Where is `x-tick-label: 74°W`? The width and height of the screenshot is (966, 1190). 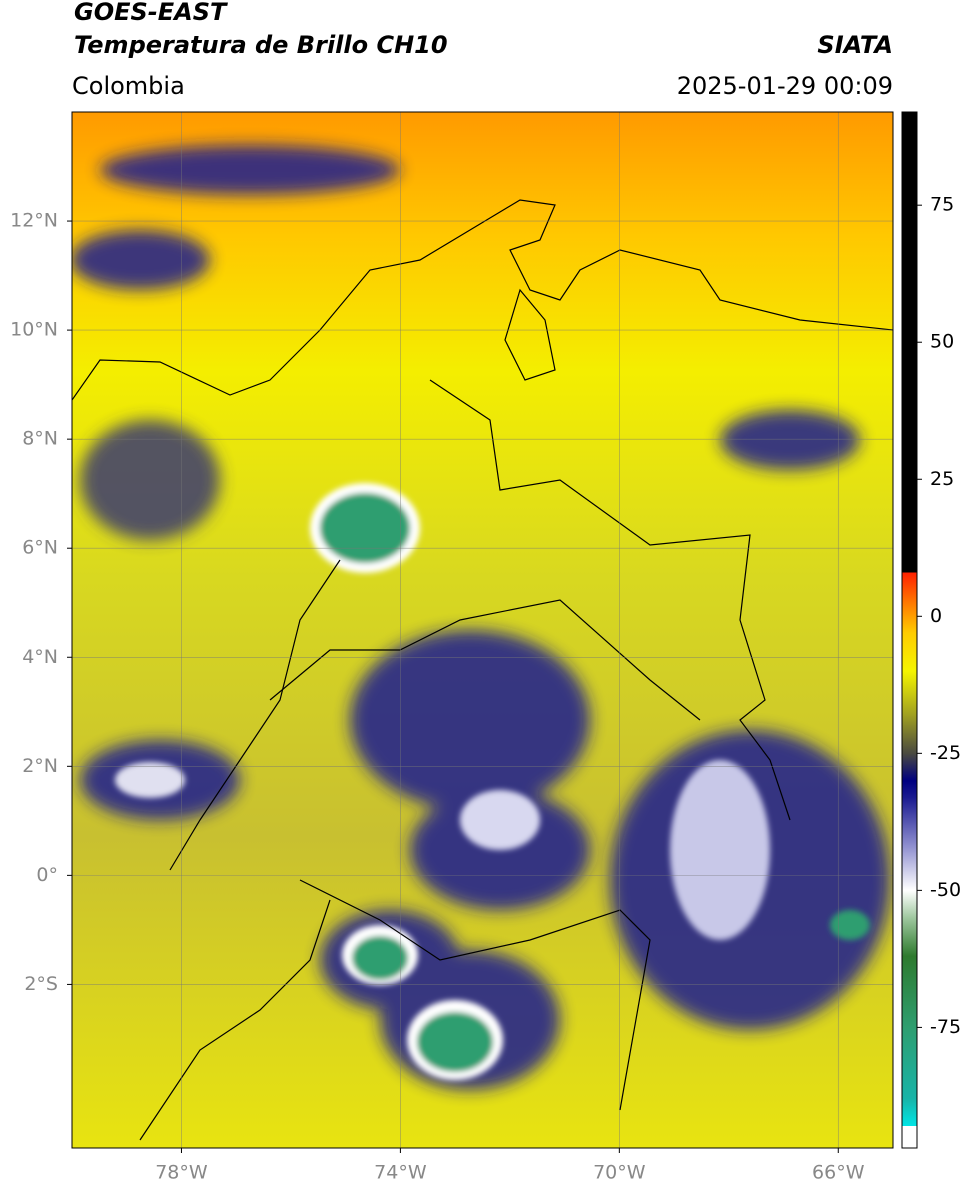 x-tick-label: 74°W is located at coordinates (400, 1173).